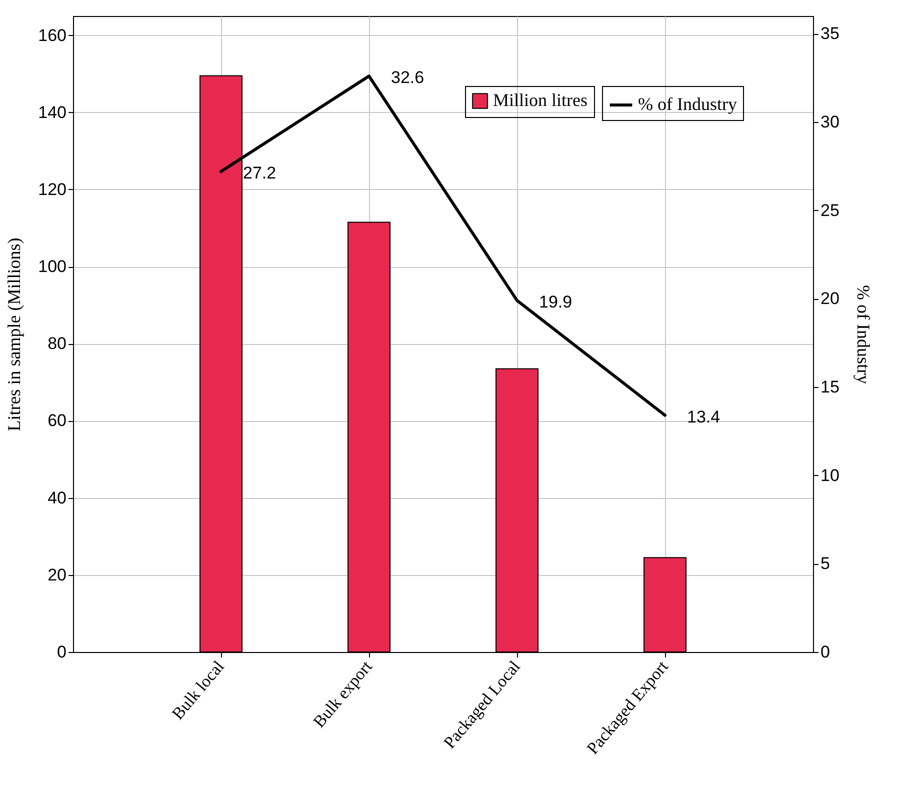 The height and width of the screenshot is (807, 922). Describe the element at coordinates (830, 210) in the screenshot. I see `y2-tick-label: 25` at that location.